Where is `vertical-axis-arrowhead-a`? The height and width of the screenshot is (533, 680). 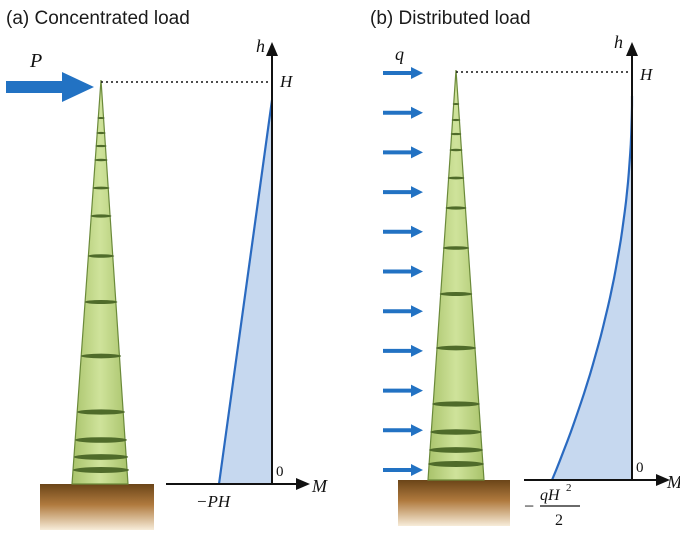 vertical-axis-arrowhead-a is located at coordinates (272, 49).